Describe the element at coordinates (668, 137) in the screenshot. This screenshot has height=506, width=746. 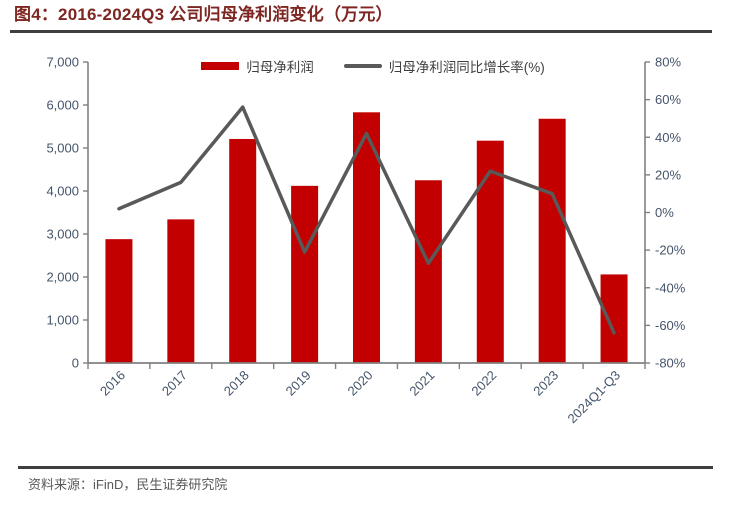
I see `y-right-label-6: 40%` at that location.